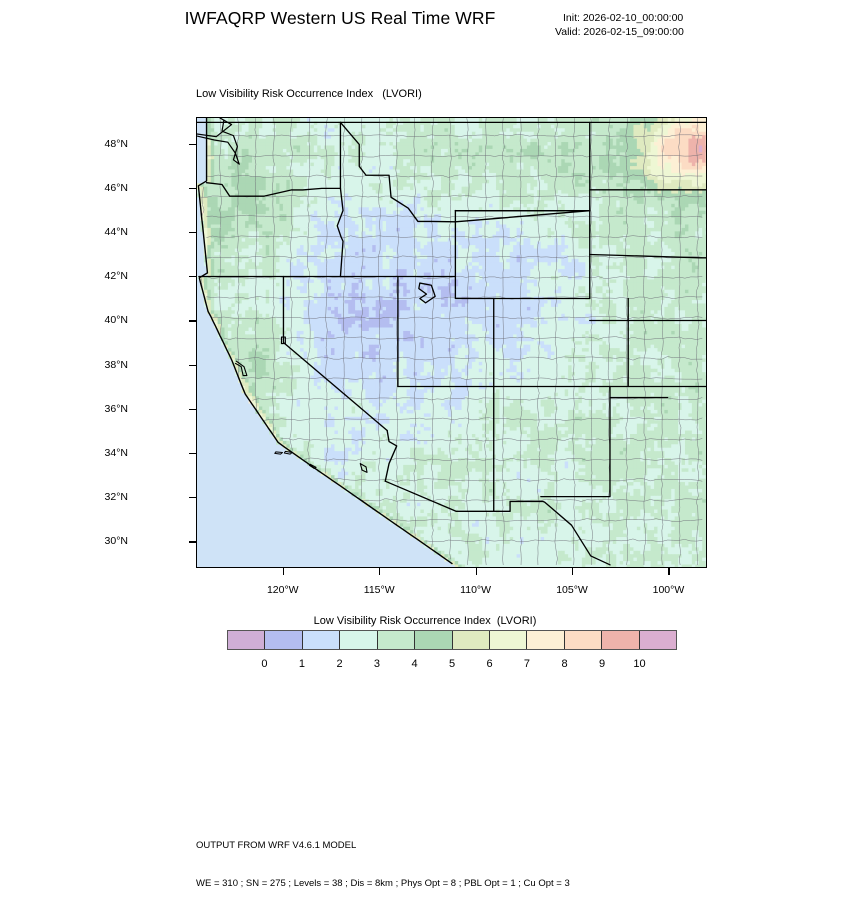 The height and width of the screenshot is (915, 850). I want to click on footer-line-1: OUTPUT FROM WRF V4.6.1 MODEL, so click(383, 846).